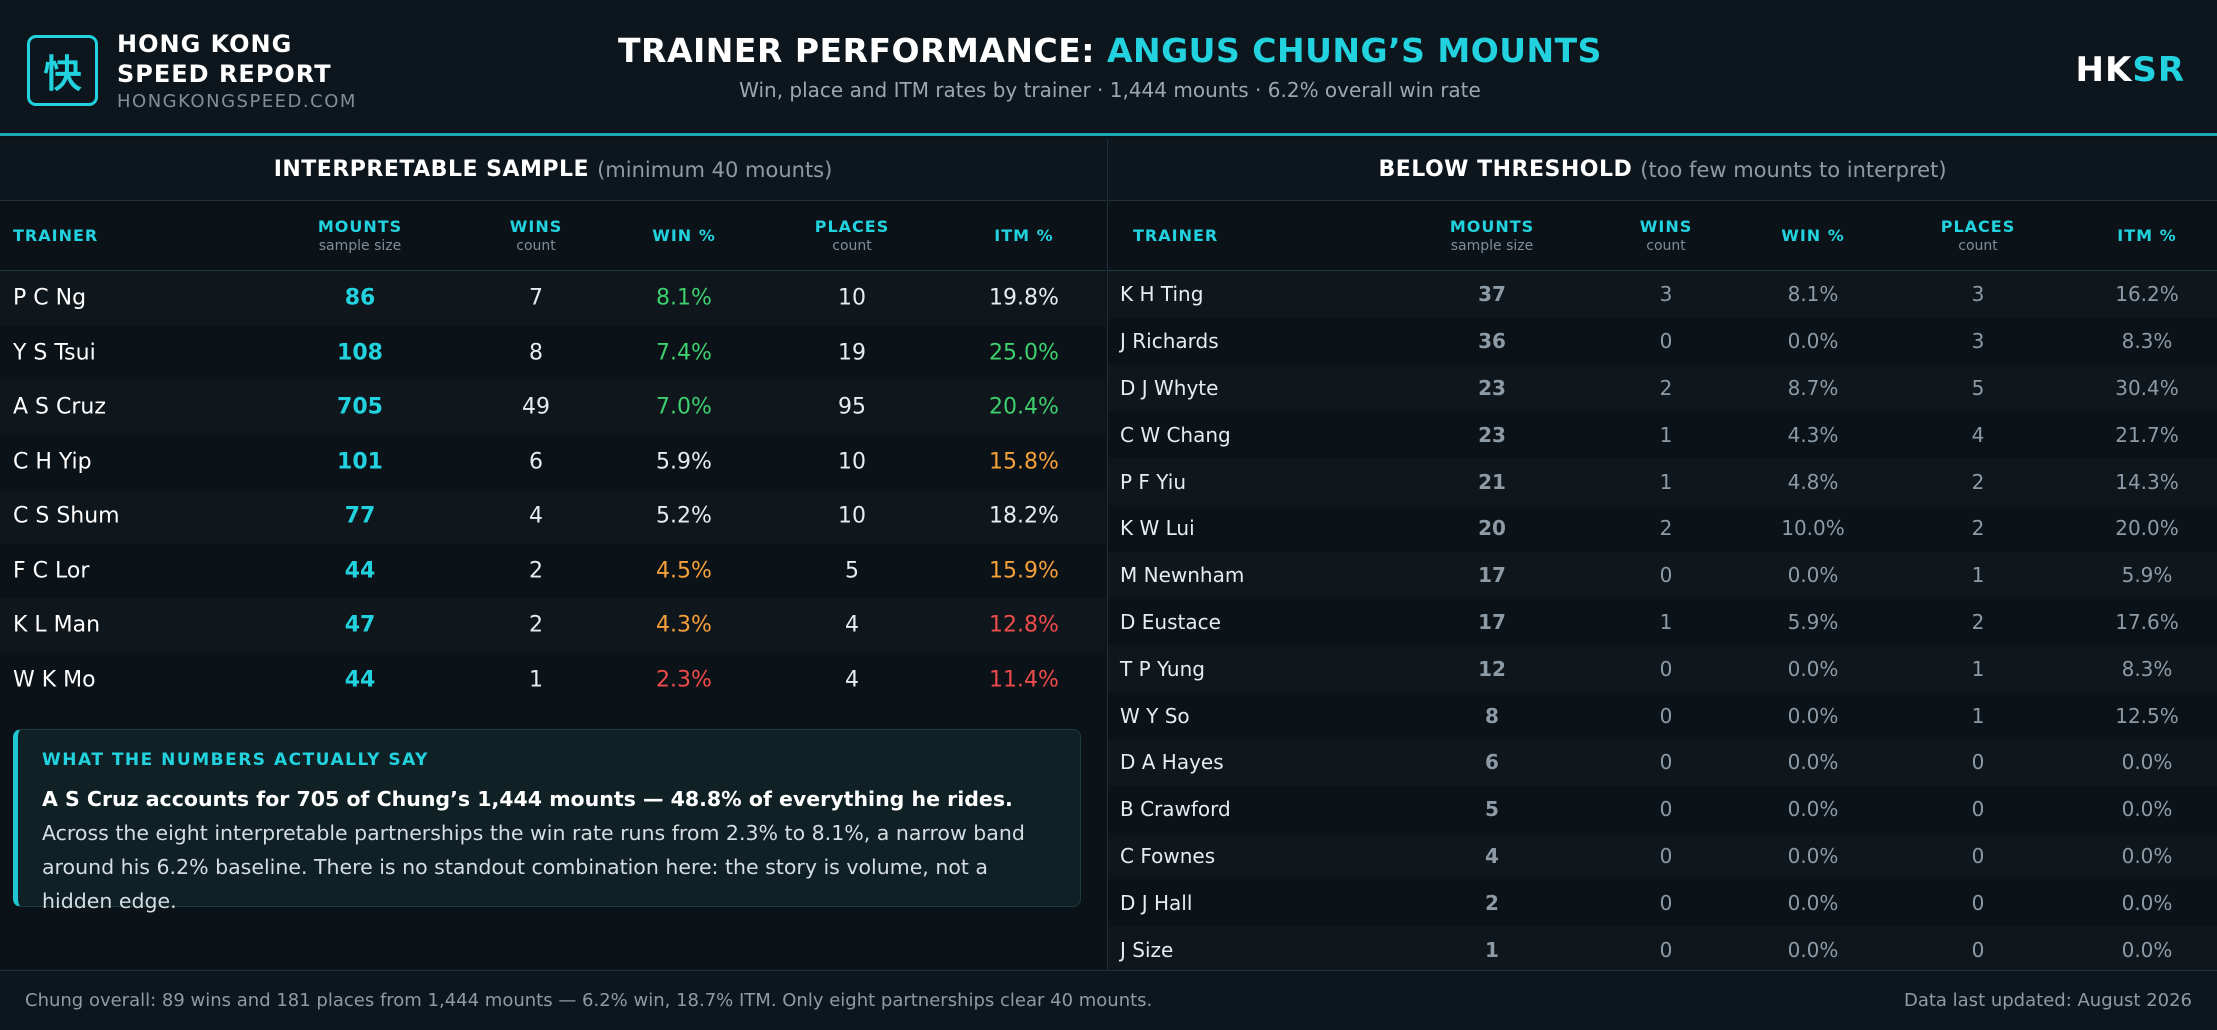 The width and height of the screenshot is (2217, 1030). What do you see at coordinates (360, 462) in the screenshot?
I see `cell-mounts: 101` at bounding box center [360, 462].